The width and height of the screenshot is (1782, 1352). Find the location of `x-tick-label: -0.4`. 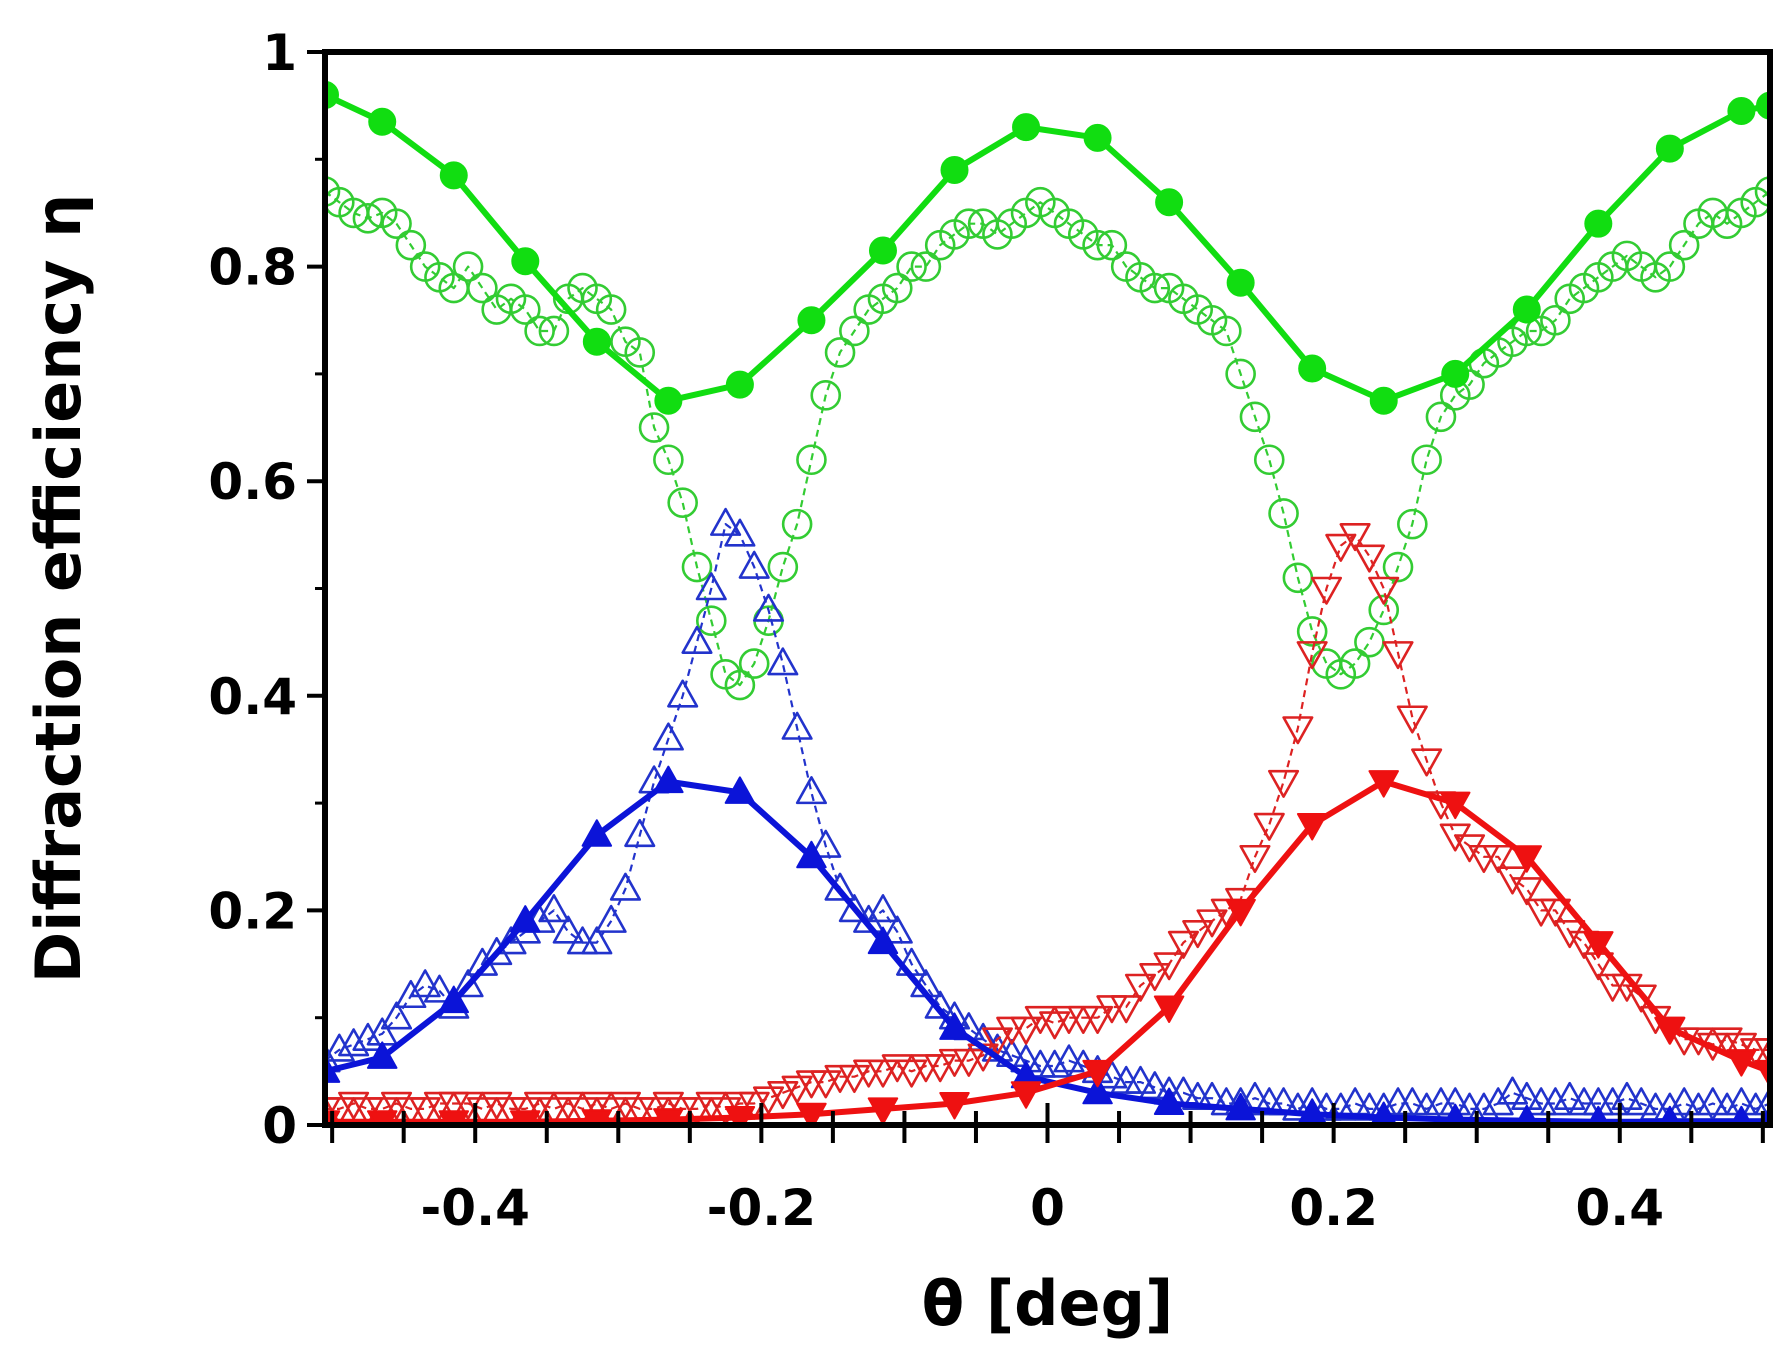

x-tick-label: -0.4 is located at coordinates (475, 1208).